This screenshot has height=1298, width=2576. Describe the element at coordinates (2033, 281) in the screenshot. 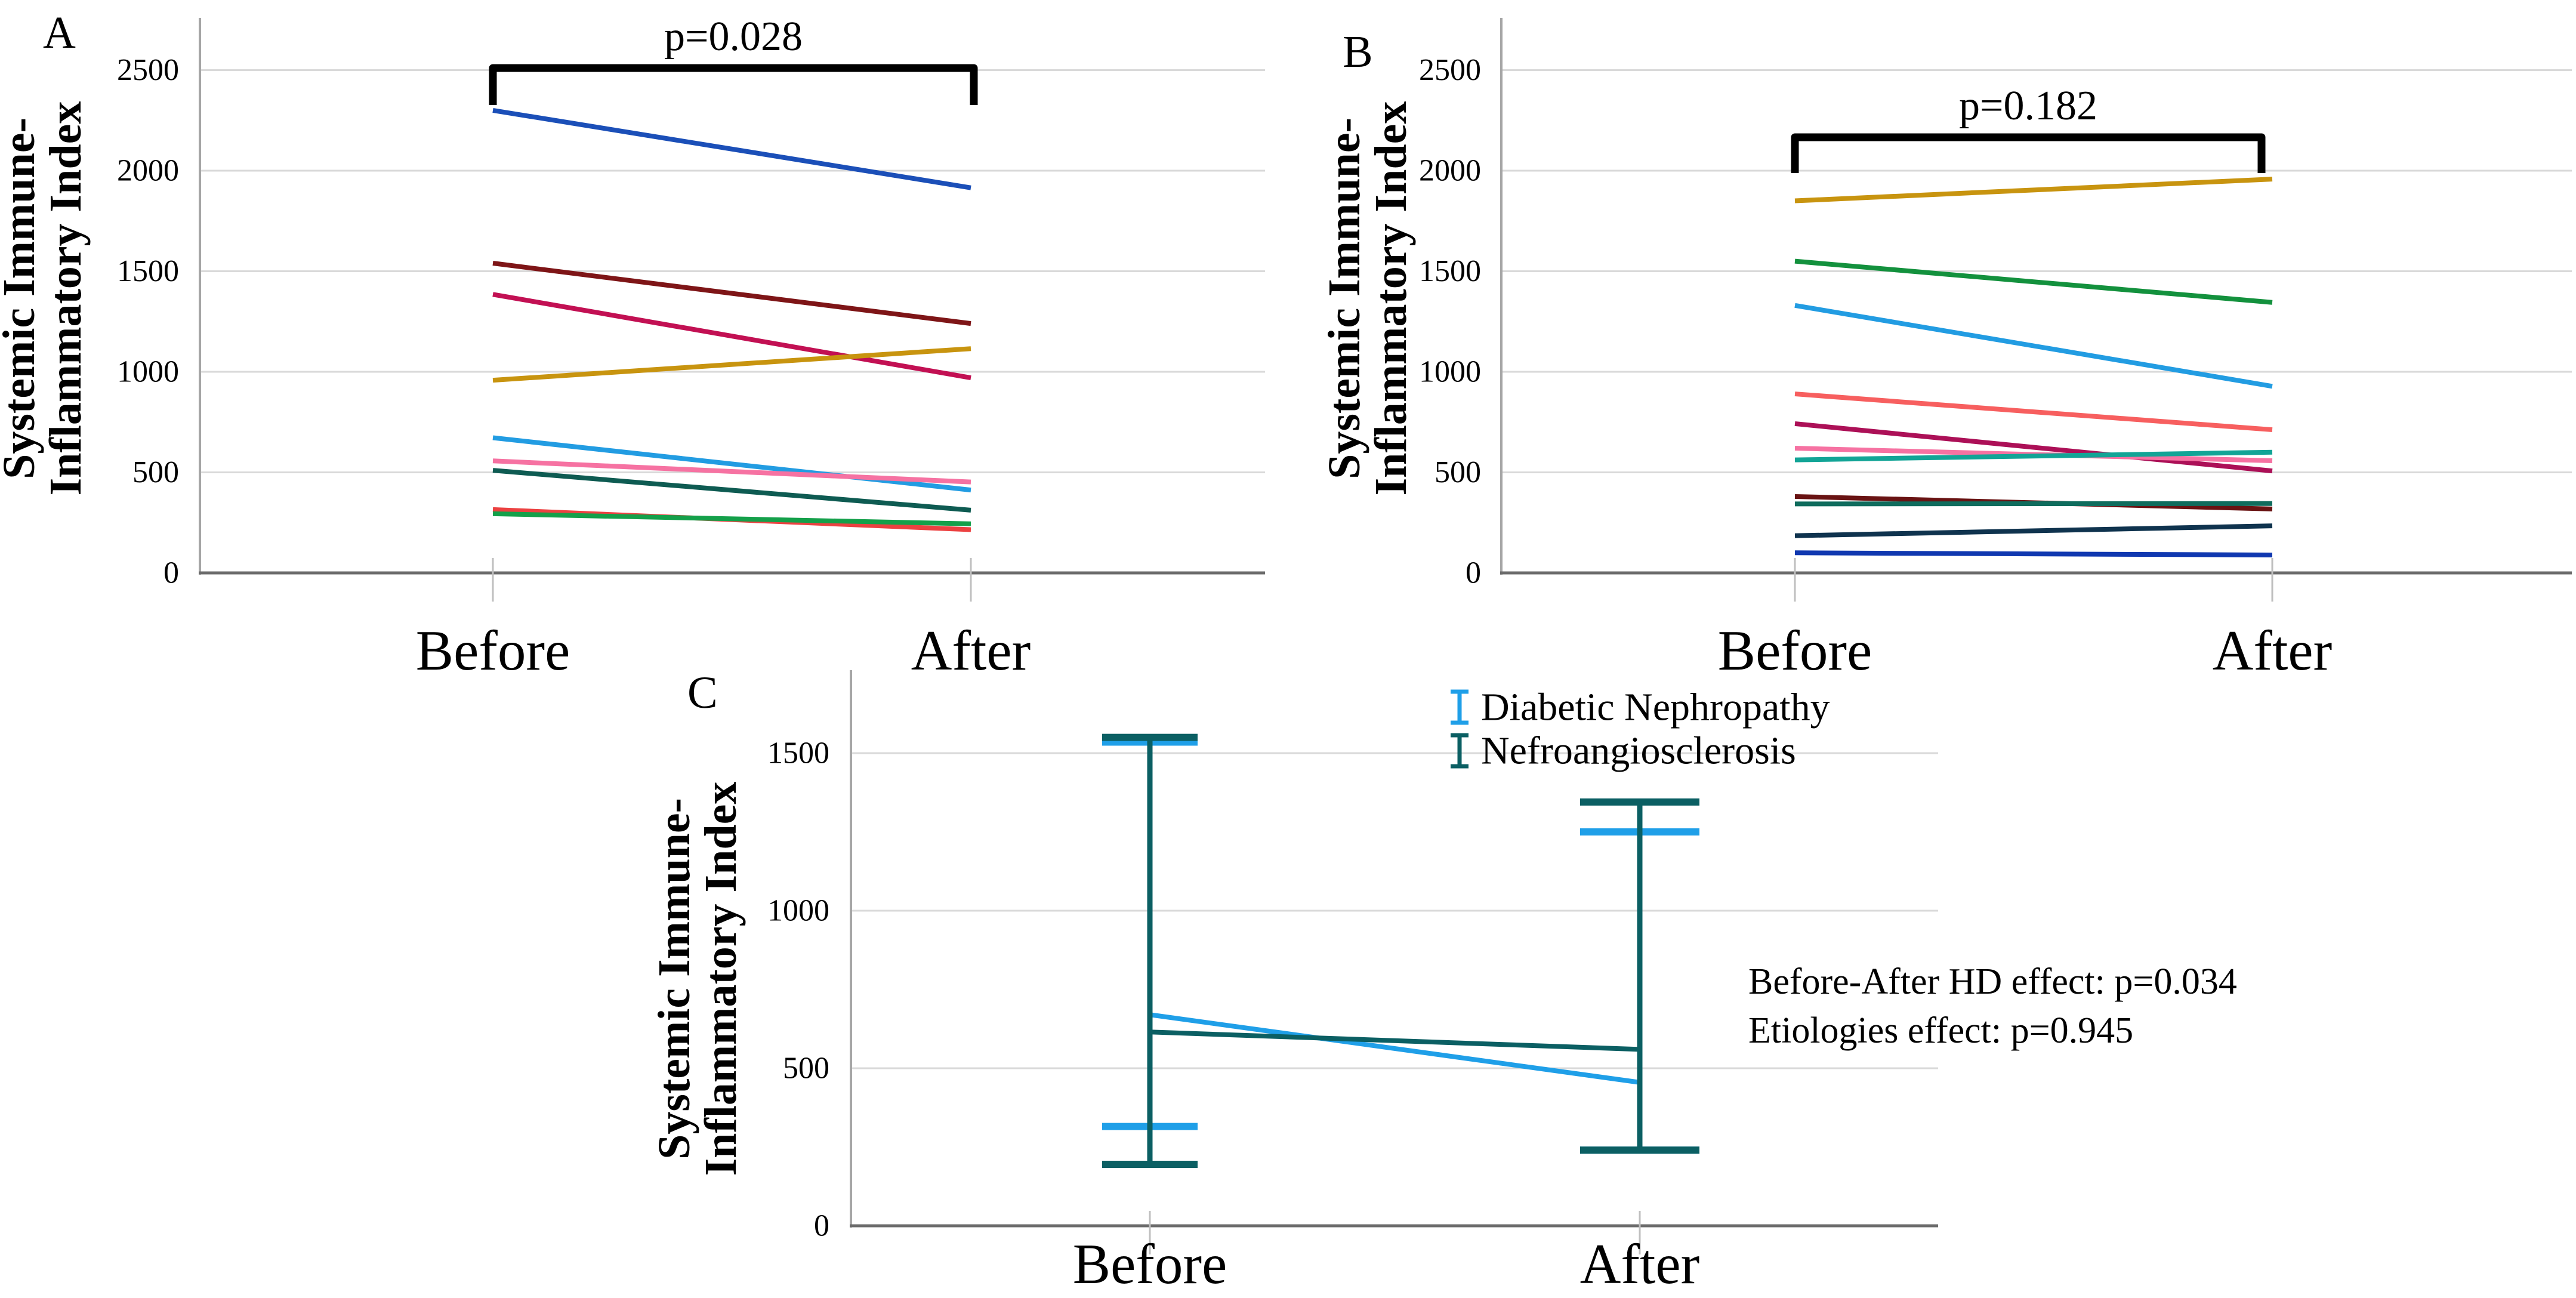

I see `panel-b-series-2-line` at that location.